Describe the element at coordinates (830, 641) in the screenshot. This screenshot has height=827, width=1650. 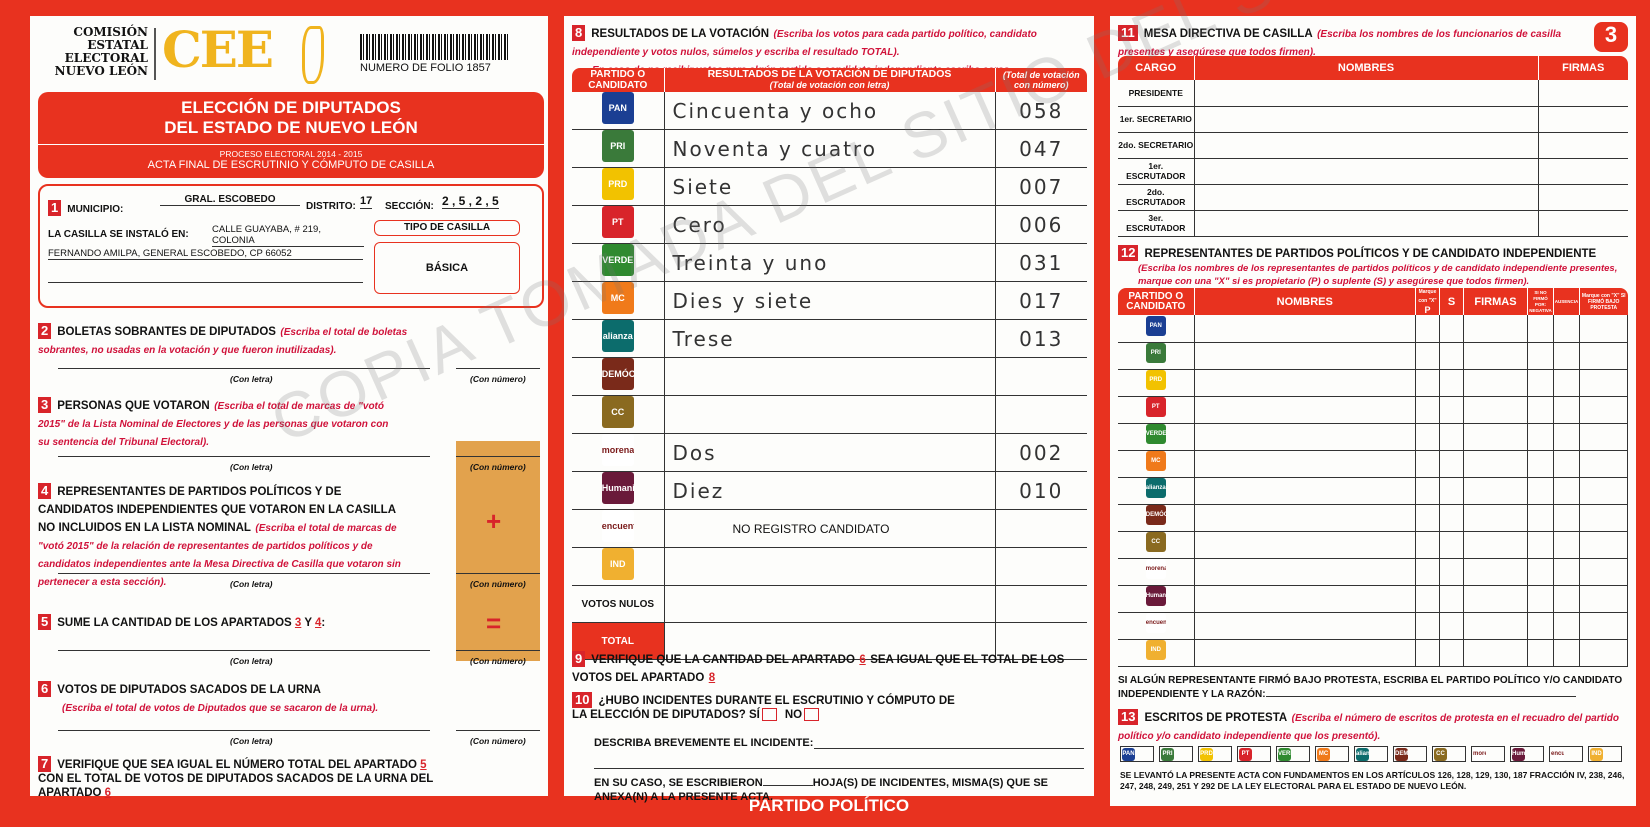
I see `total-letra-field` at that location.